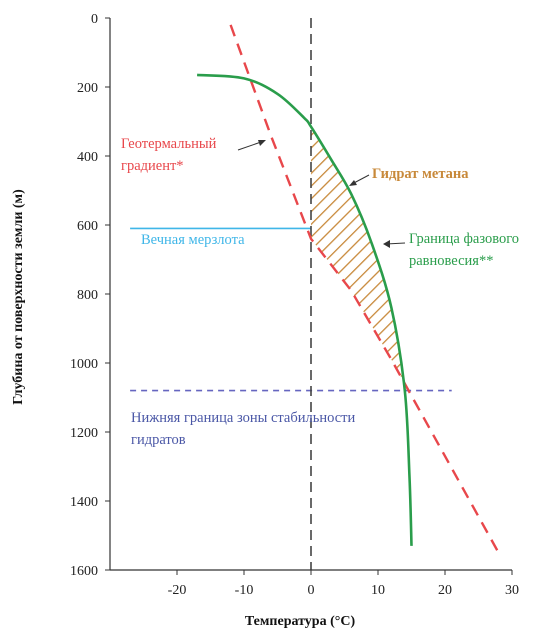 This screenshot has height=631, width=547. I want to click on hydrate-hatched-region, so click(360, 258).